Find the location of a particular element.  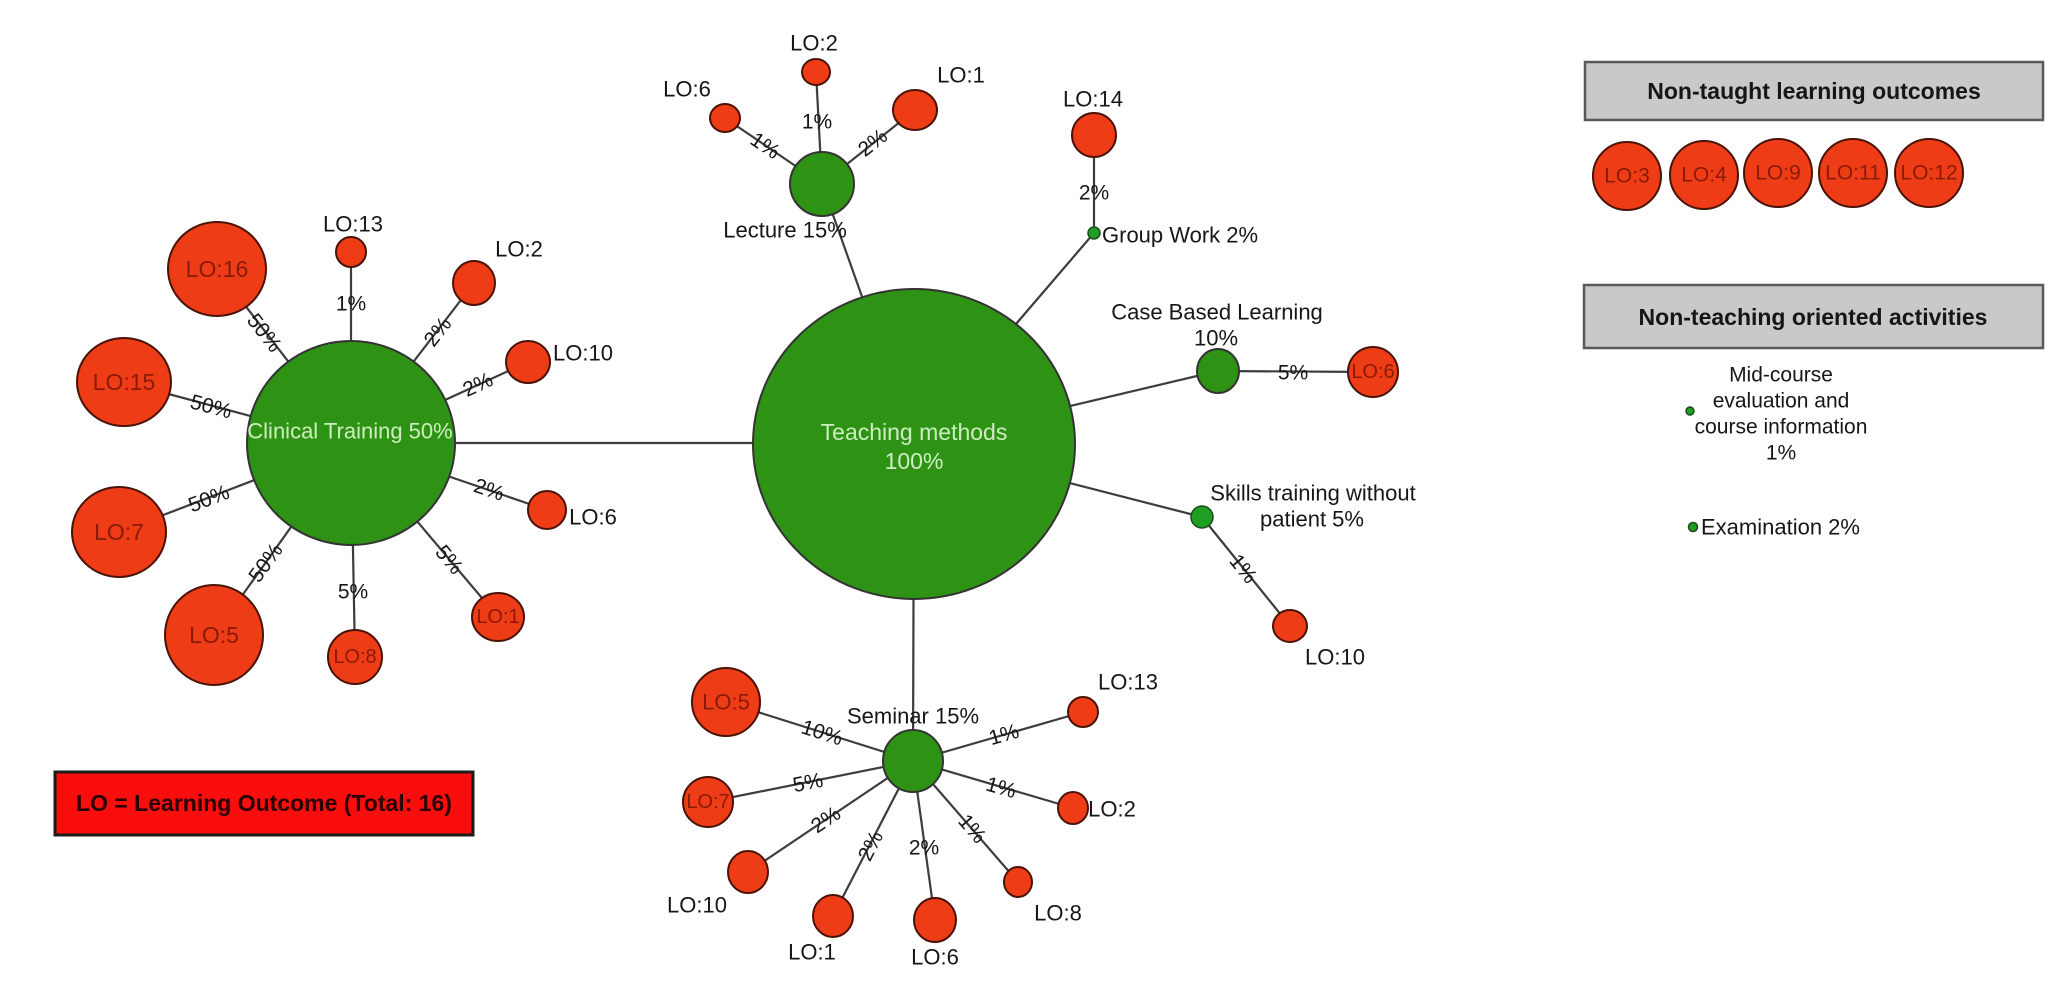

sat-lo6-lecture is located at coordinates (725, 118).